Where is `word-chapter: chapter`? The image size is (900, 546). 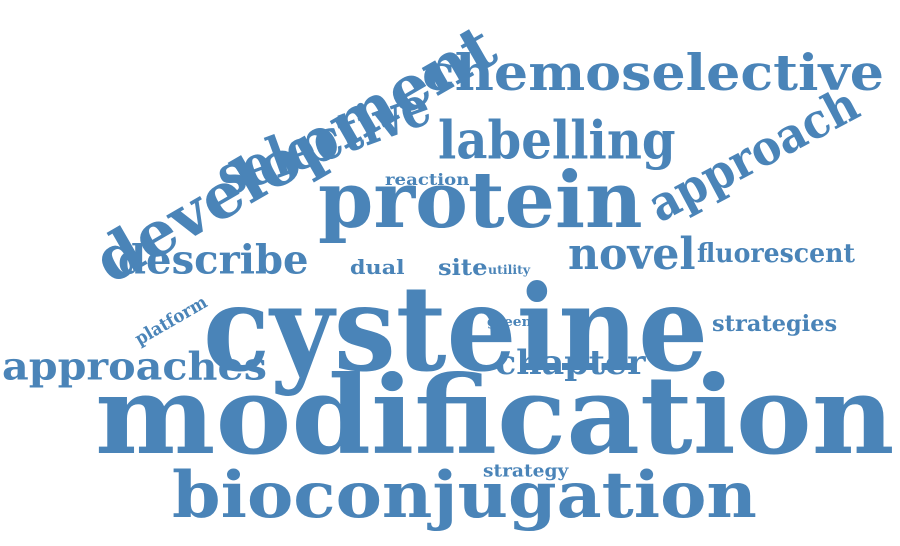
word-chapter: chapter is located at coordinates (570, 363).